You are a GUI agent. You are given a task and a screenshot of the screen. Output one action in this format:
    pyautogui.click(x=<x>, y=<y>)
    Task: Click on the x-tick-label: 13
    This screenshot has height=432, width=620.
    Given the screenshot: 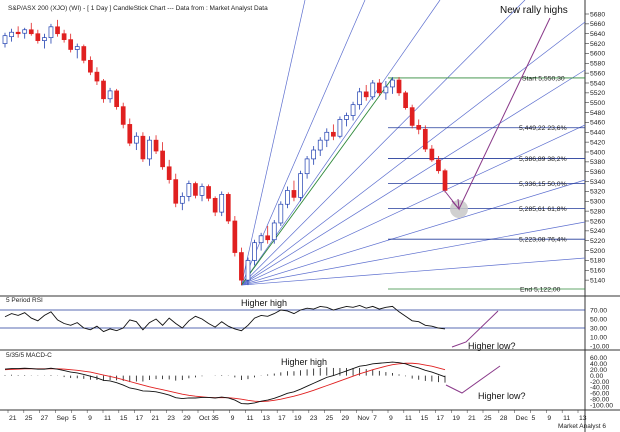 What is the action you would take?
    pyautogui.click(x=583, y=418)
    